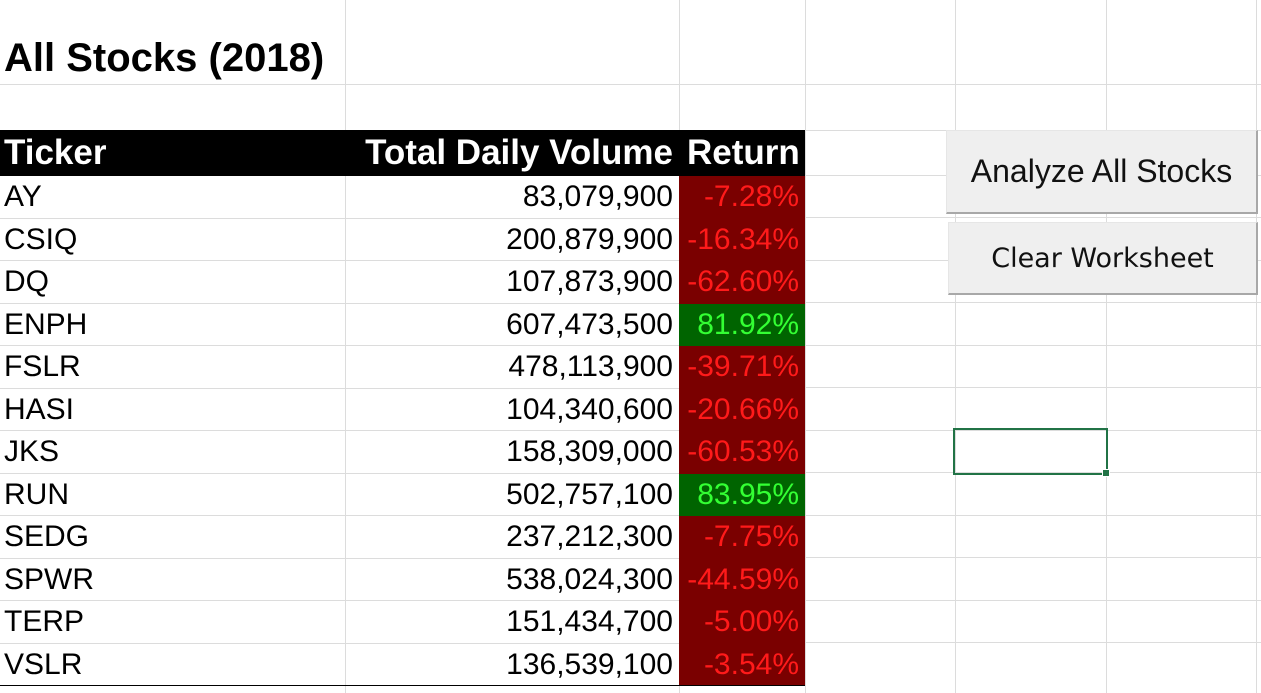 The image size is (1261, 693). What do you see at coordinates (402, 197) in the screenshot?
I see `table-row: AY 83,079,900 -7.28%` at bounding box center [402, 197].